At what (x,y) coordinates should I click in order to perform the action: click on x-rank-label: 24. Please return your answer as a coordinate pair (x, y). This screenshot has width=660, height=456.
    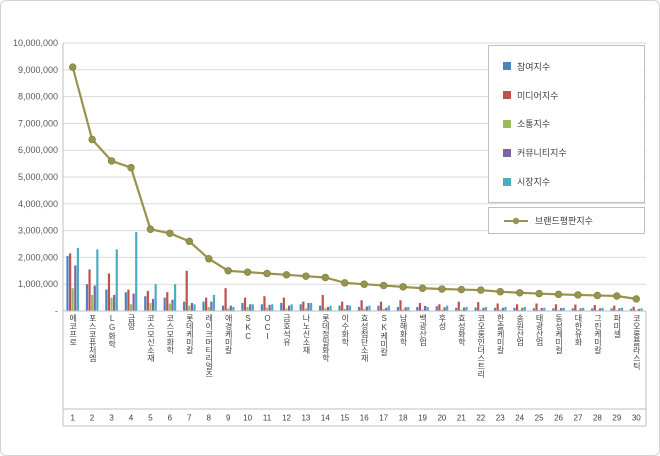
    Looking at the image, I should click on (519, 418).